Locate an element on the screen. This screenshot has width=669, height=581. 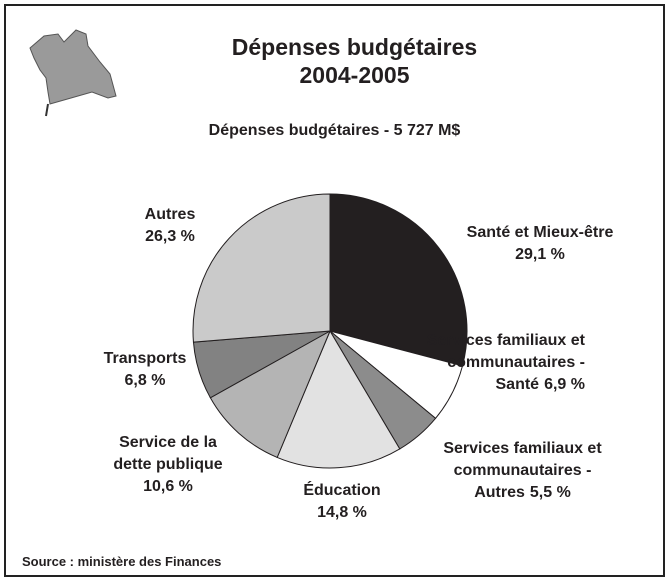
value-label: 10,6 % is located at coordinates (168, 486).